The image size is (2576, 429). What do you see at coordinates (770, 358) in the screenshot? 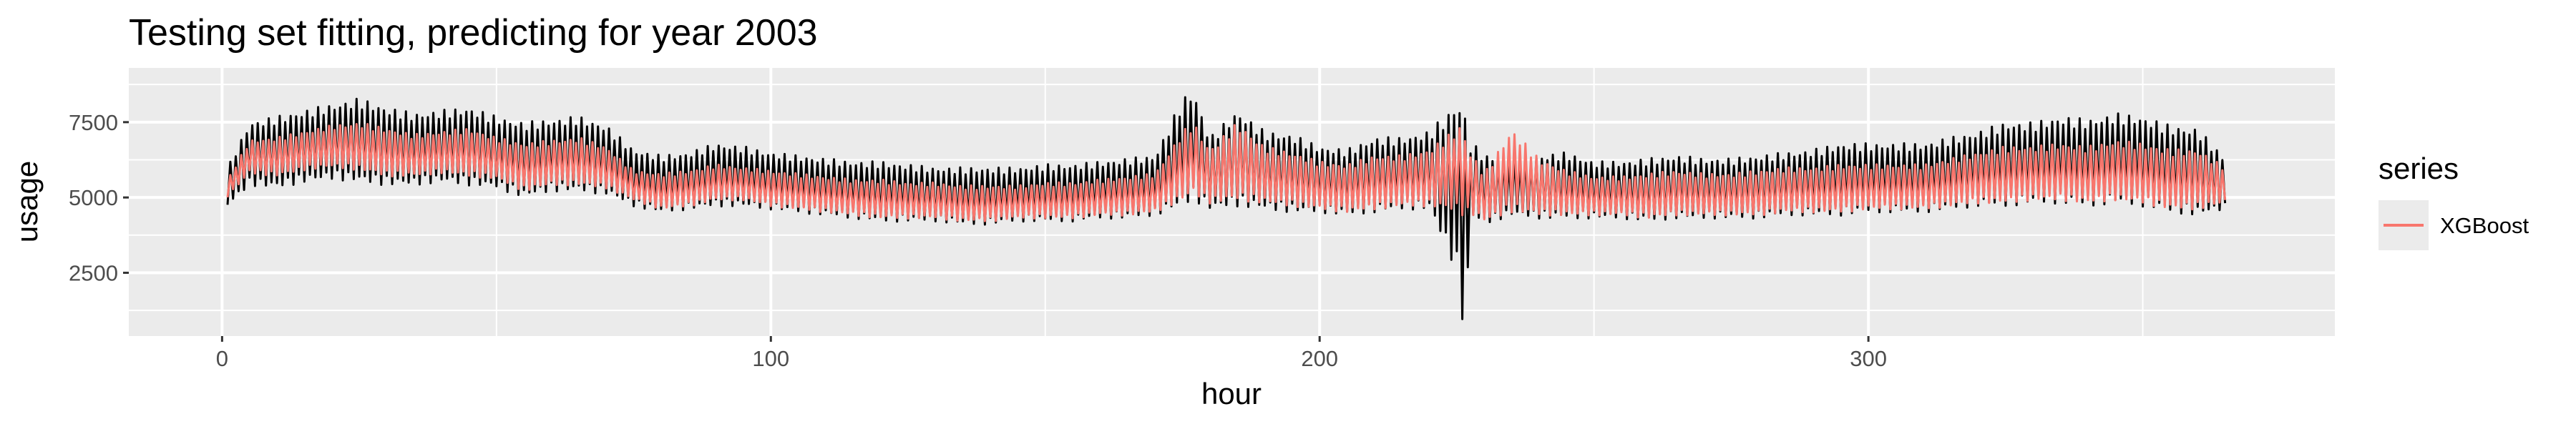
I see `x-tick-label-1: 100` at bounding box center [770, 358].